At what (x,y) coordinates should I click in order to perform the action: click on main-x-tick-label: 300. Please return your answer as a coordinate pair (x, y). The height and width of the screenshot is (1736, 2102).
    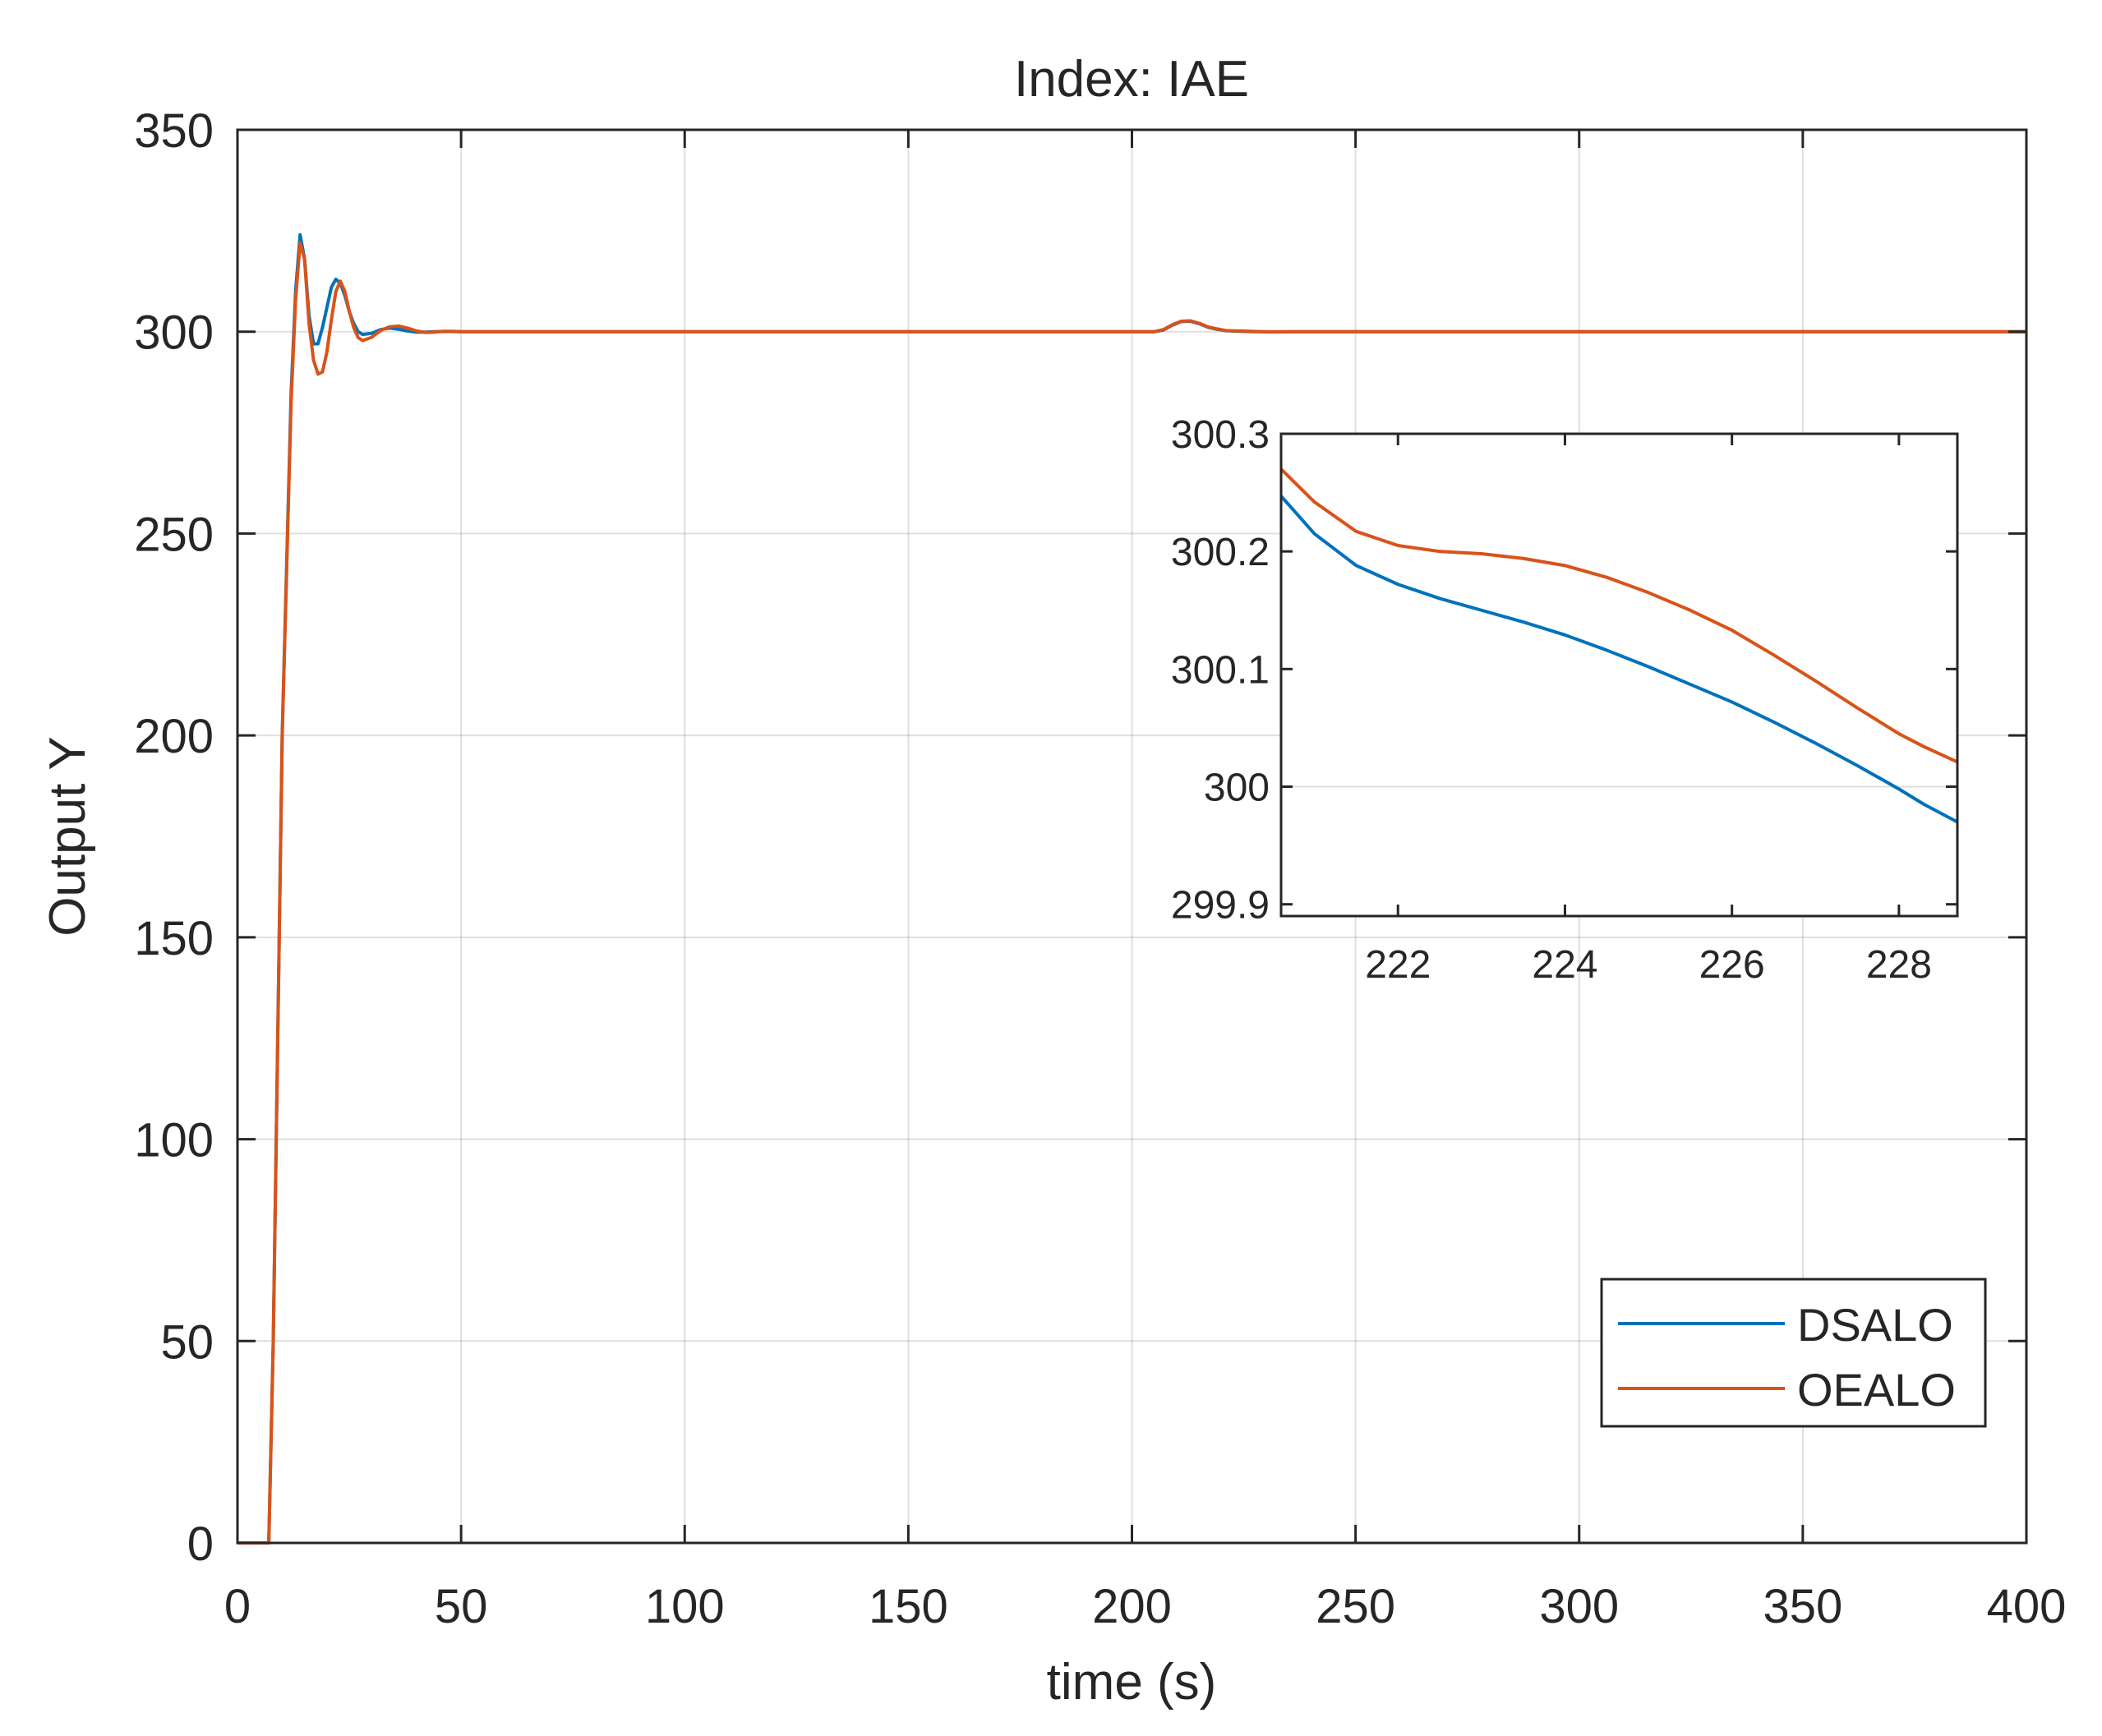
    Looking at the image, I should click on (1579, 1607).